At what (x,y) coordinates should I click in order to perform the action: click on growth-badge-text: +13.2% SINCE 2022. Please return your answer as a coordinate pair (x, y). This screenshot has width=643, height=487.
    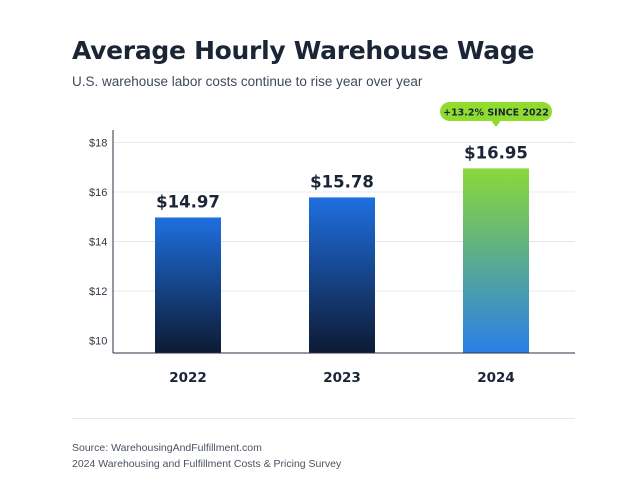
    Looking at the image, I should click on (496, 113).